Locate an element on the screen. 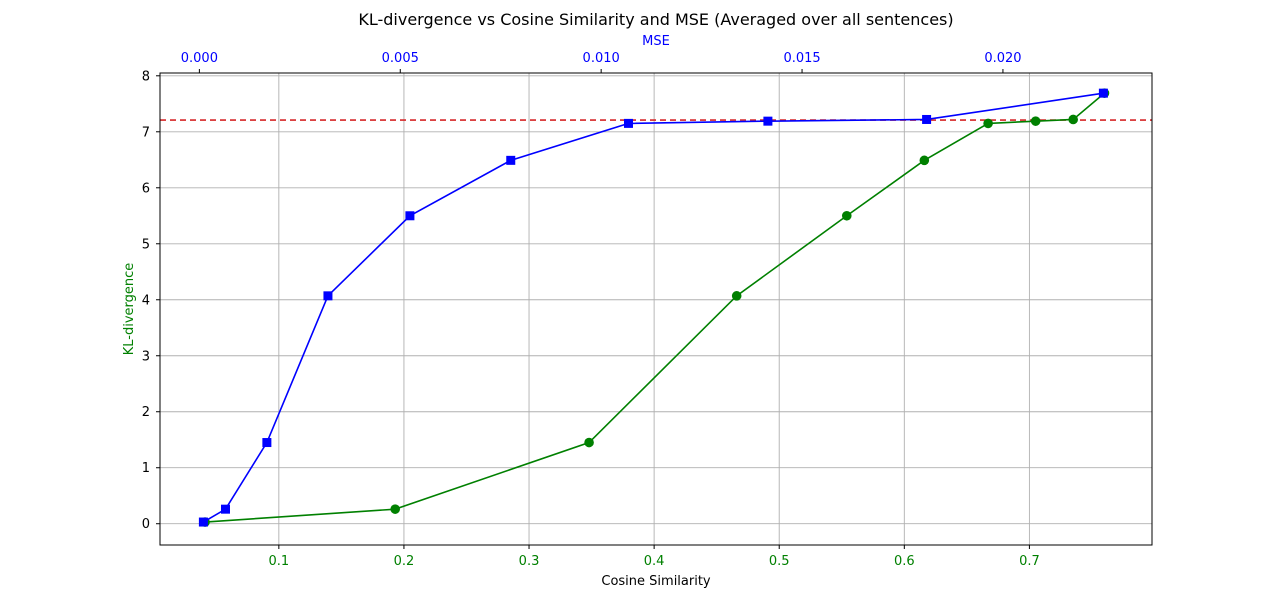 This screenshot has height=612, width=1280. x-tick-label: 0.4 is located at coordinates (654, 561).